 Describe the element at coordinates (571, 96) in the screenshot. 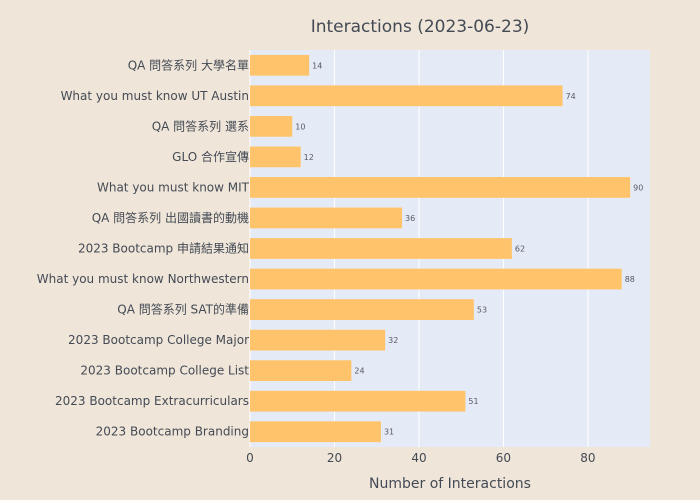

I see `bar-value-label: 74` at that location.